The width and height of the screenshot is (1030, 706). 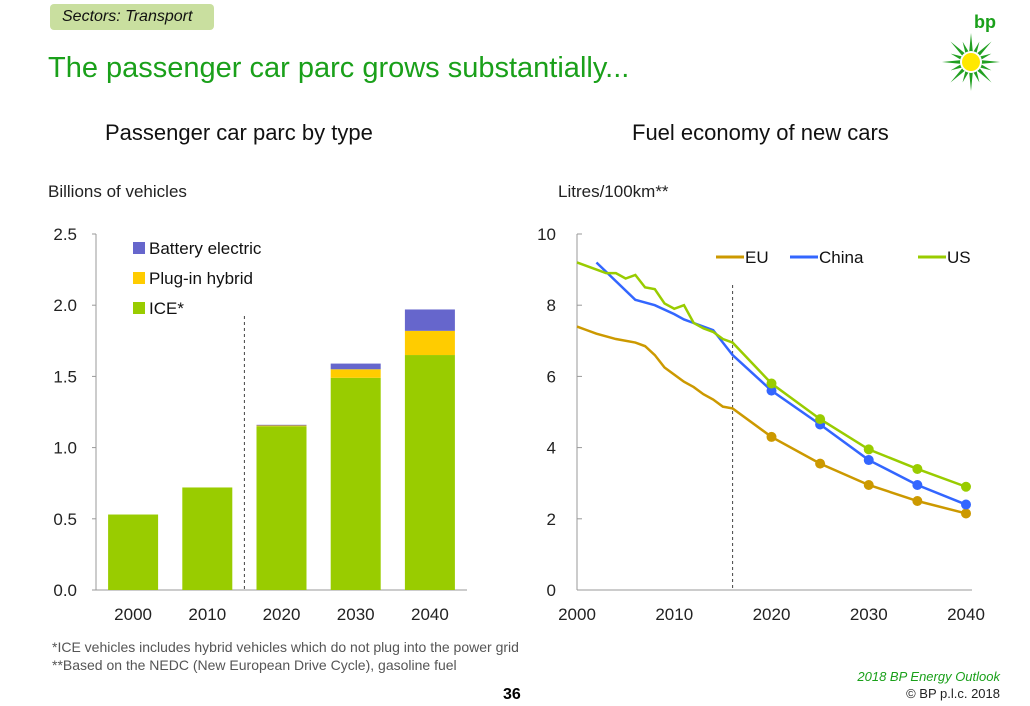 What do you see at coordinates (771, 420) in the screenshot?
I see `line-eu` at bounding box center [771, 420].